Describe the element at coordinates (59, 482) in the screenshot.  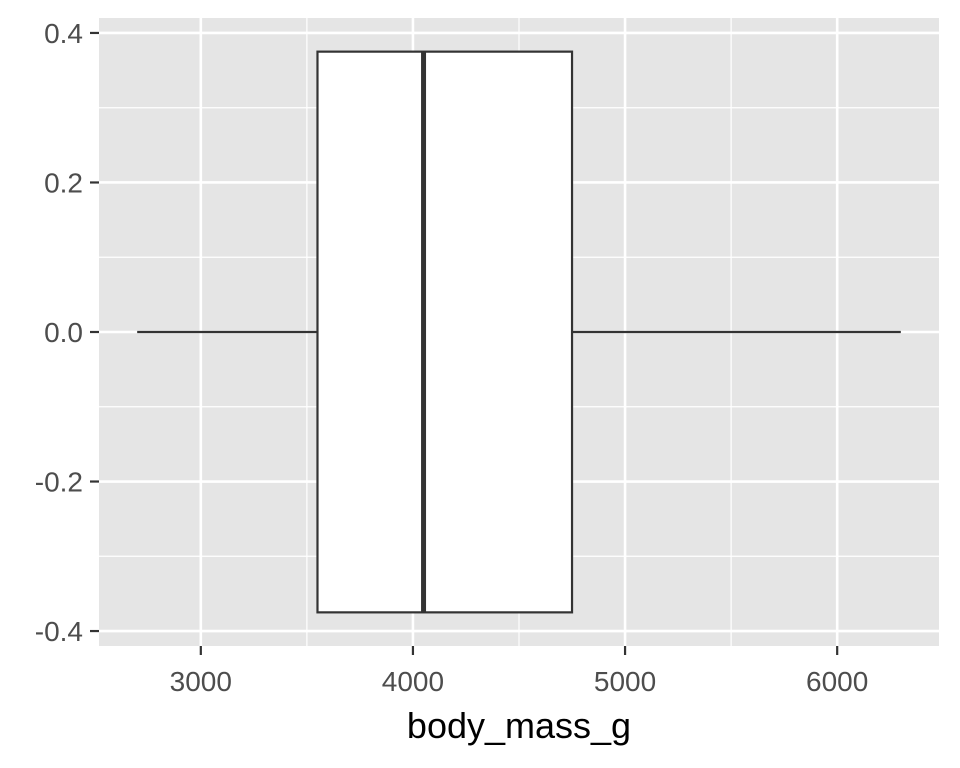
I see `y-tick-label: -0.2` at that location.